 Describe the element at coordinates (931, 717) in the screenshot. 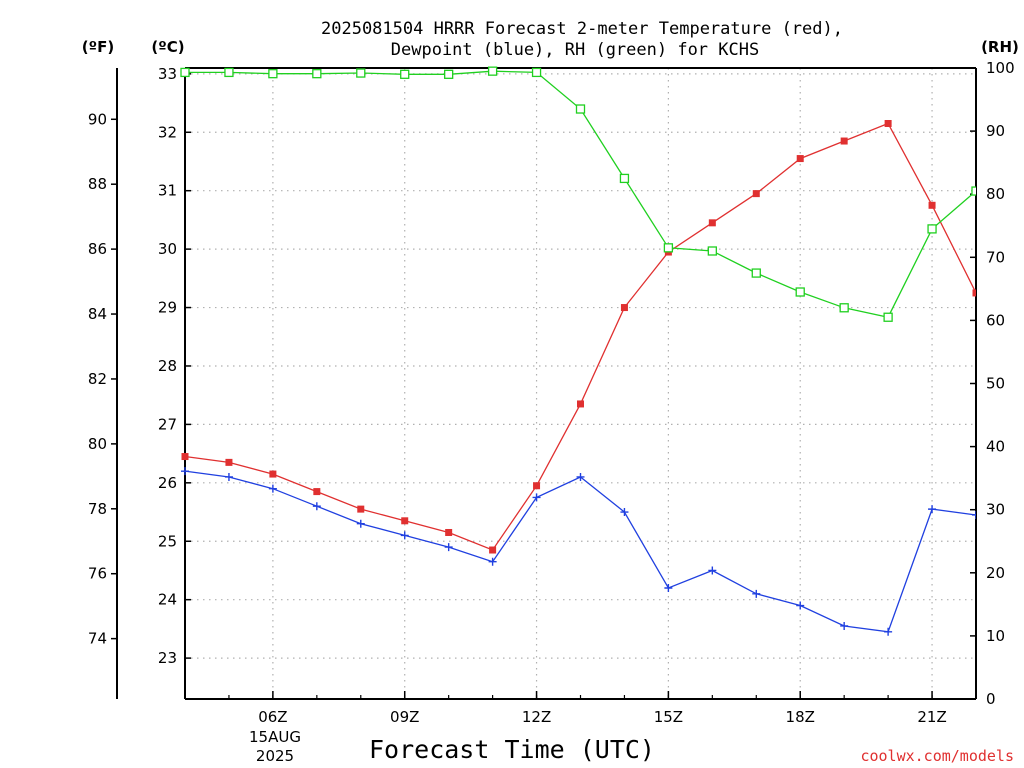

I see `x-tick-label: 21Z` at that location.